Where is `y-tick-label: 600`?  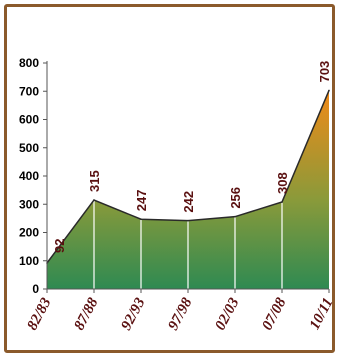
y-tick-label: 600 is located at coordinates (29, 120).